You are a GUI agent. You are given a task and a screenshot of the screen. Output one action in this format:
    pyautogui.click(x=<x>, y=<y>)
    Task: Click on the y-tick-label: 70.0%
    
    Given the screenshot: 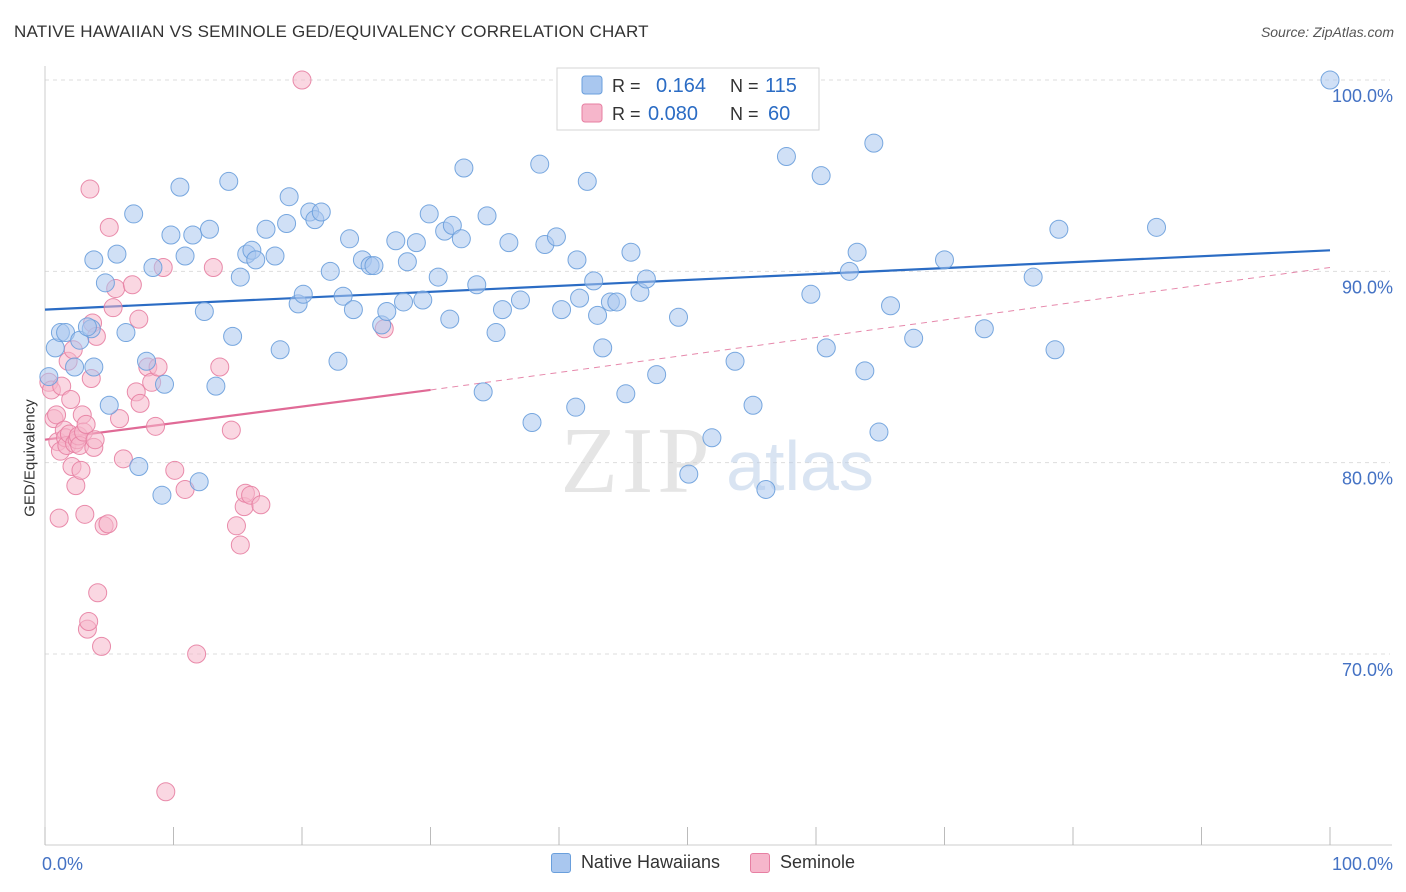 What is the action you would take?
    pyautogui.click(x=1367, y=670)
    